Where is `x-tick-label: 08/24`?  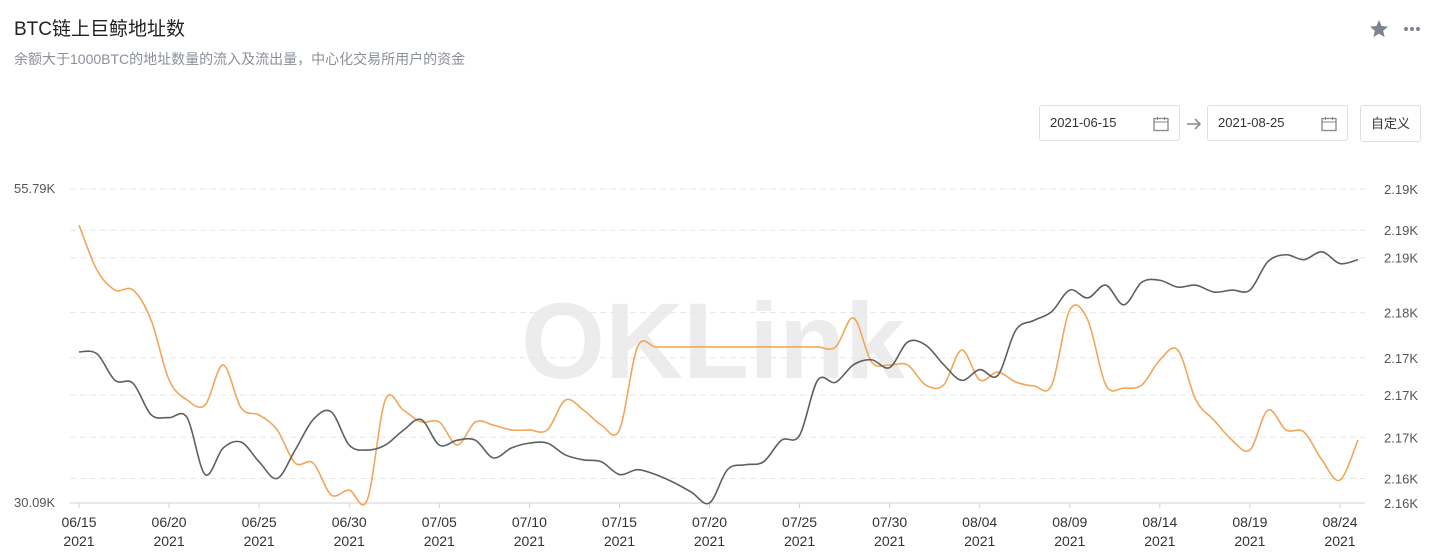 x-tick-label: 08/24 is located at coordinates (1339, 522).